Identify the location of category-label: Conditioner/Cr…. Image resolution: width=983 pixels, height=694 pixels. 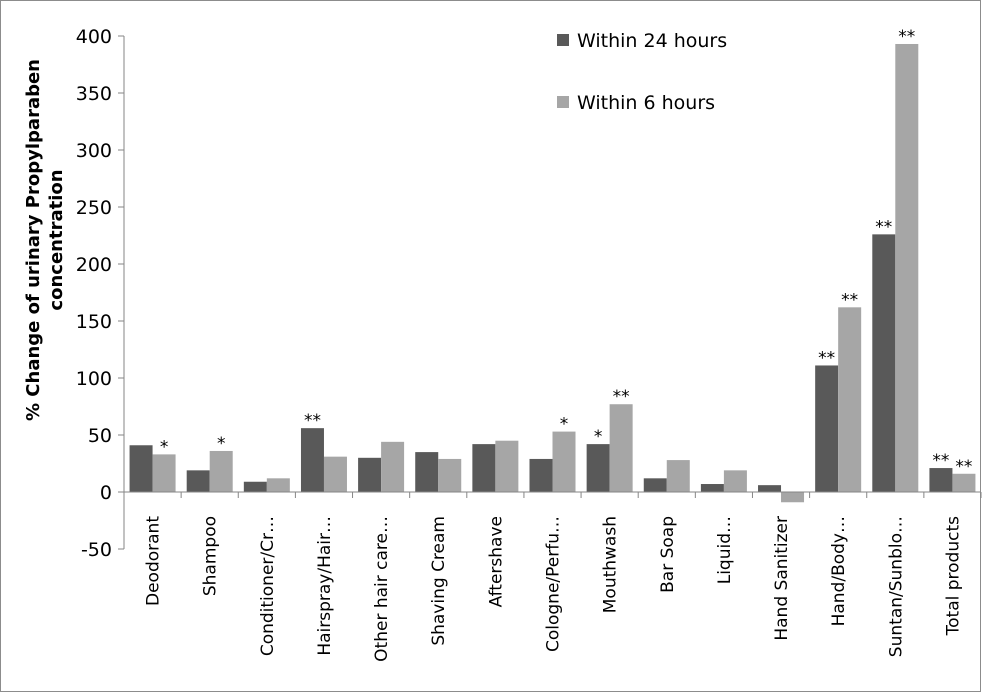
(268, 586).